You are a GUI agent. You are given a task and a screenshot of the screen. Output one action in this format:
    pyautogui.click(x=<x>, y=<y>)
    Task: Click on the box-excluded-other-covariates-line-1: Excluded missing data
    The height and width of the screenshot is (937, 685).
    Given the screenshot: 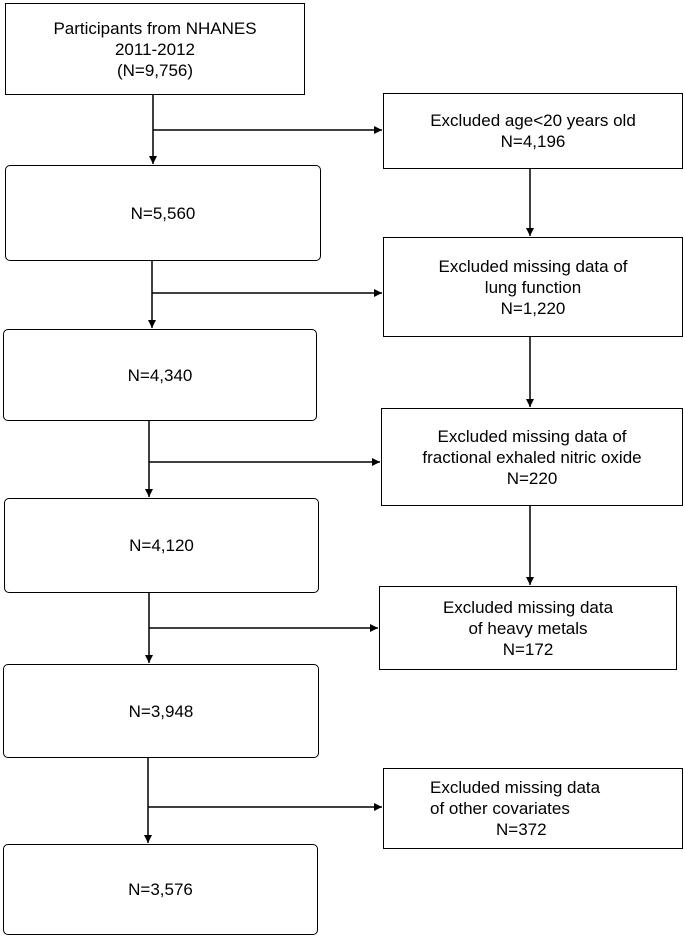 What is the action you would take?
    pyautogui.click(x=515, y=787)
    